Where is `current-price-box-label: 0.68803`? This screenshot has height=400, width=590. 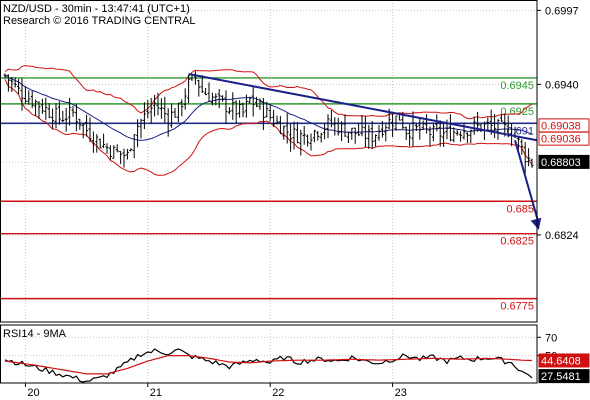
current-price-box-label: 0.68803 is located at coordinates (561, 163).